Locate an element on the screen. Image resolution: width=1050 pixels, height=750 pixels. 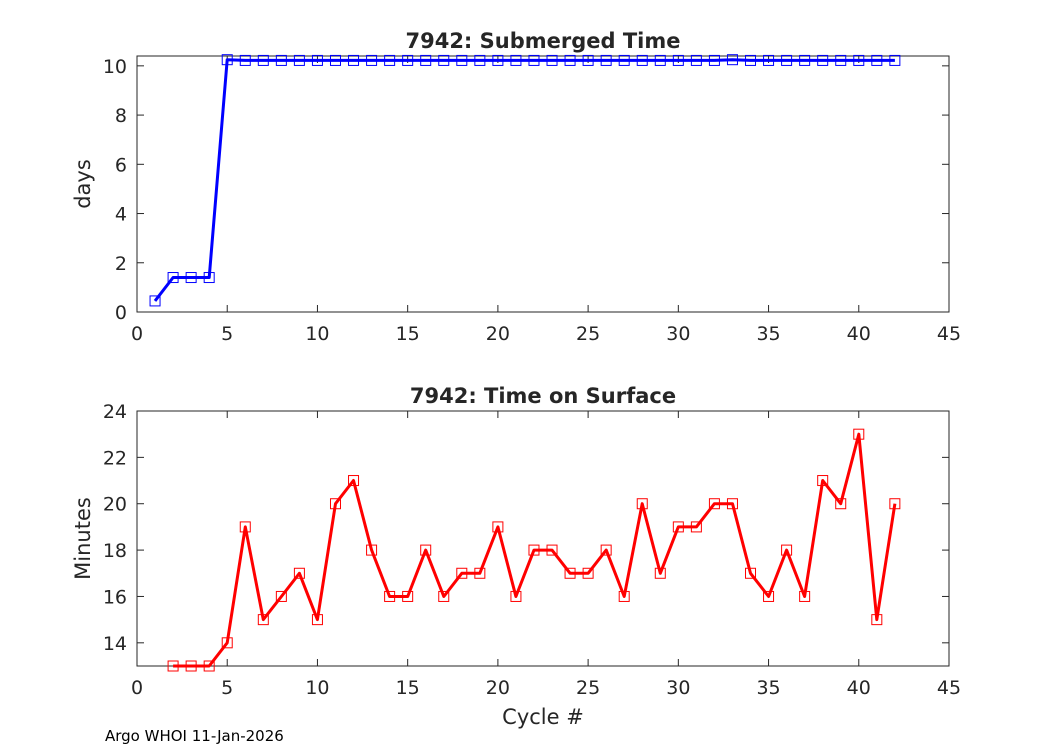
surface-ytick-label: 22 is located at coordinates (115, 458).